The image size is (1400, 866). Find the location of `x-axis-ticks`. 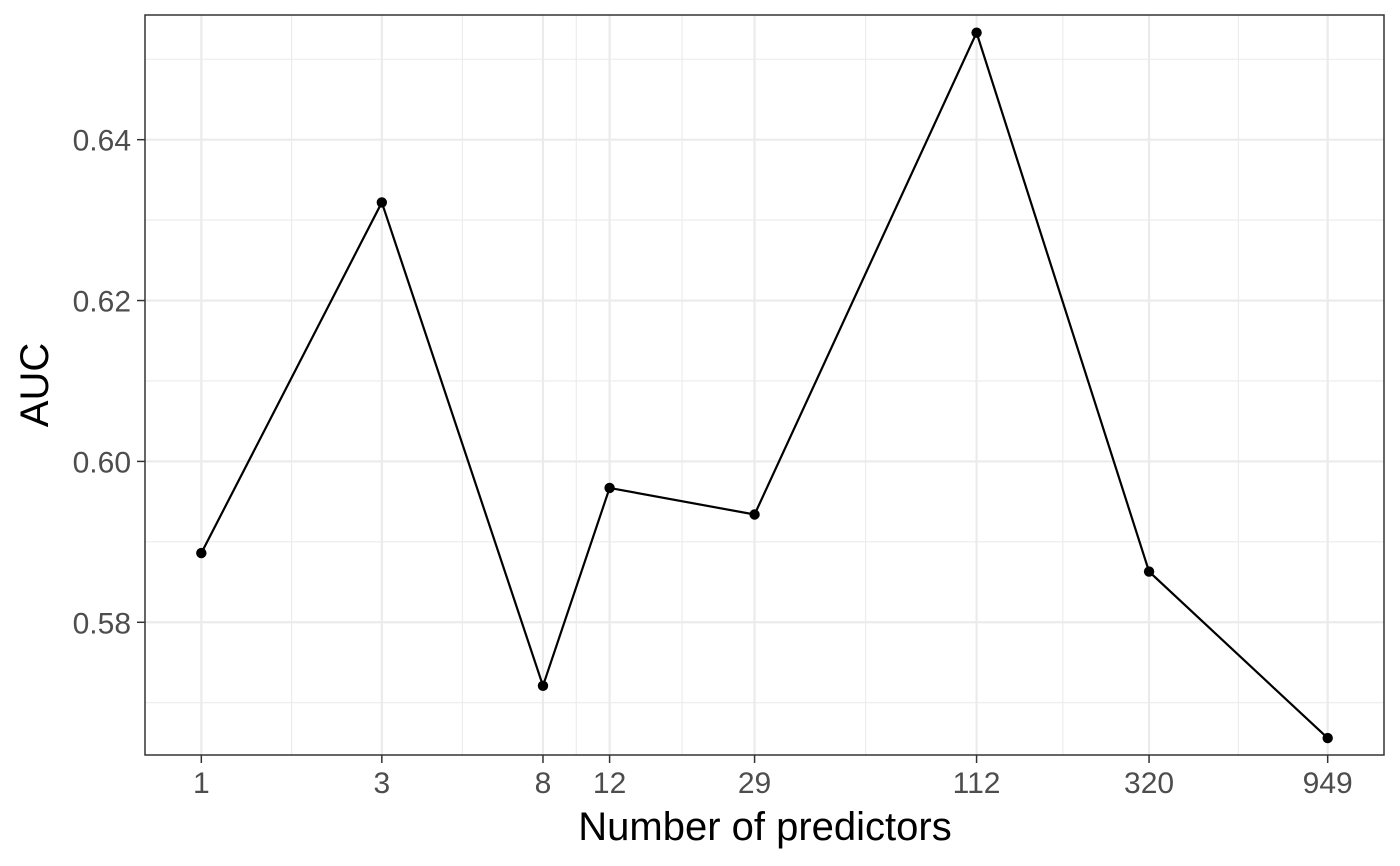

x-axis-ticks is located at coordinates (764, 759).